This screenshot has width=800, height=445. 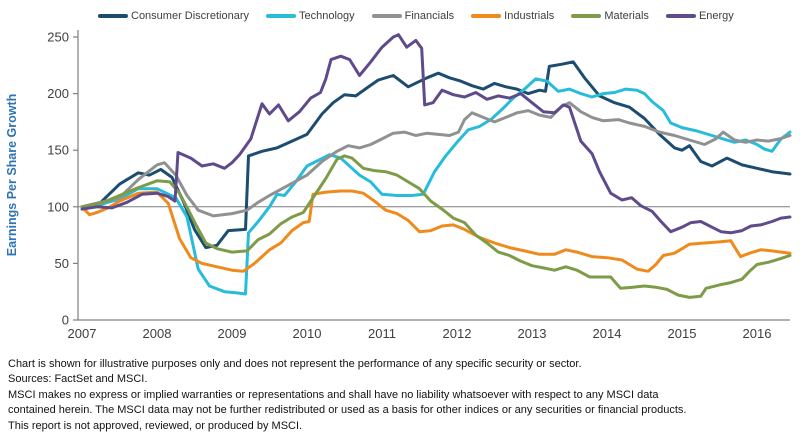 What do you see at coordinates (532, 333) in the screenshot?
I see `x-tick-label: 2013` at bounding box center [532, 333].